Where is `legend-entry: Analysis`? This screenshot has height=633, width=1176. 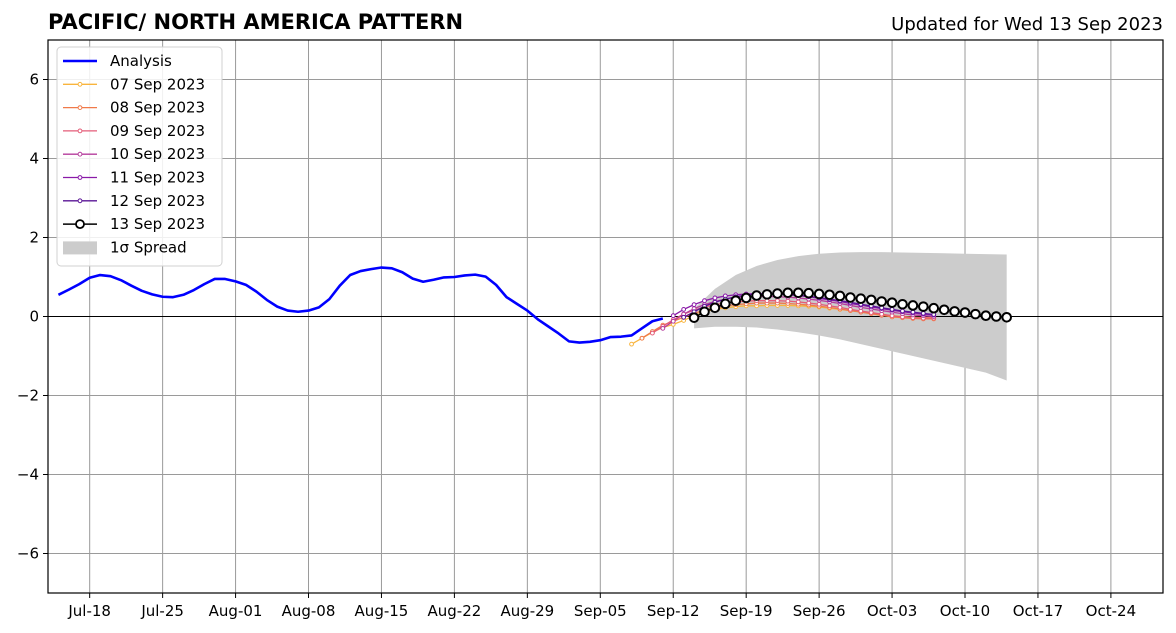 legend-entry: Analysis is located at coordinates (117, 61).